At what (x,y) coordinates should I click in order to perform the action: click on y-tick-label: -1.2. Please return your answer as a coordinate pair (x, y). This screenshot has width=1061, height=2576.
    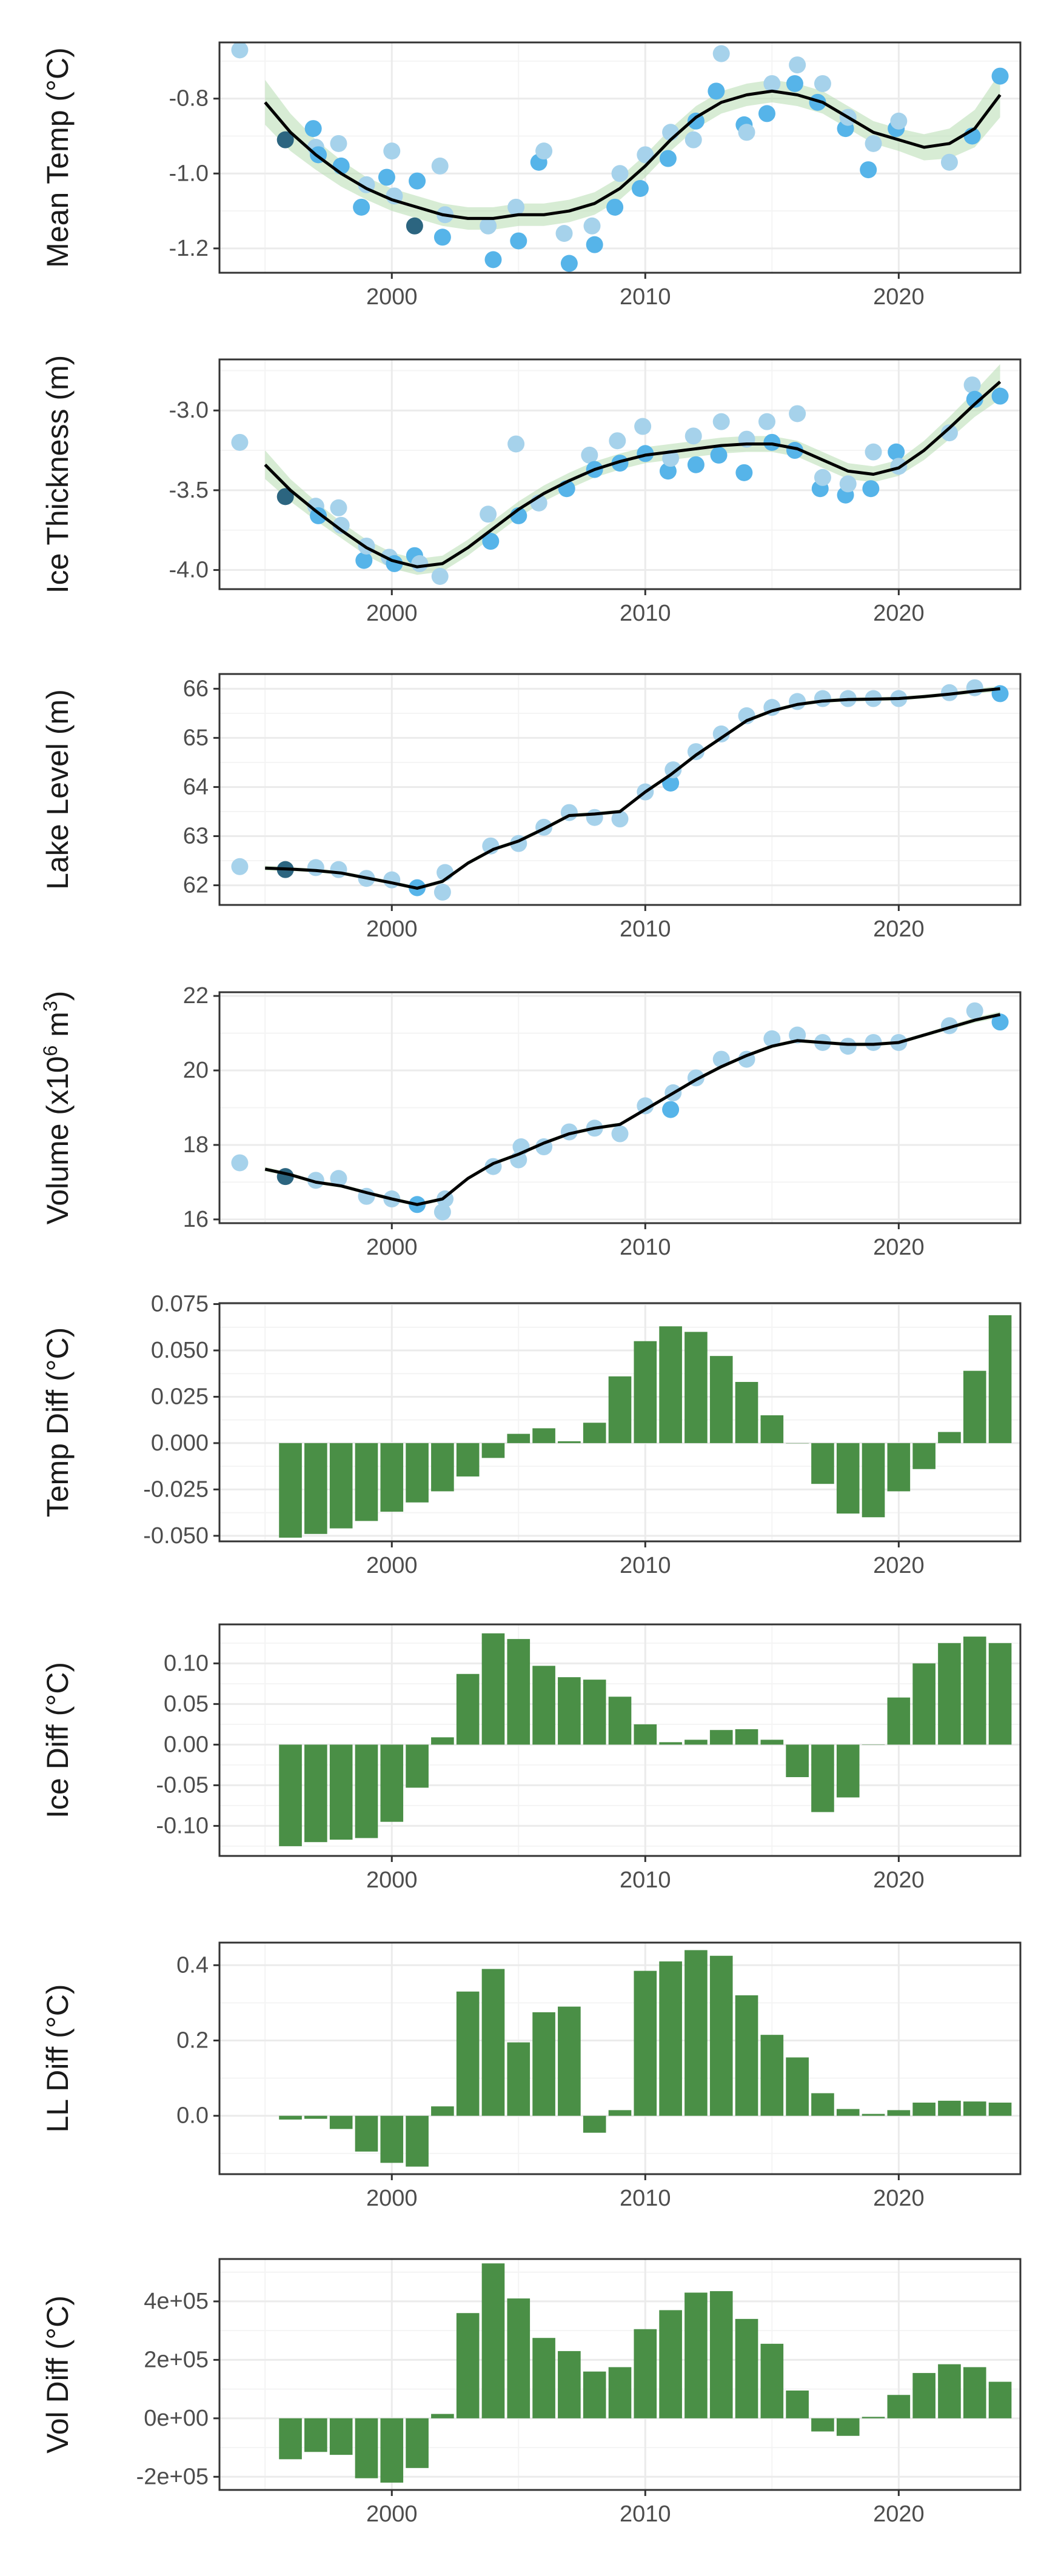
    Looking at the image, I should click on (189, 248).